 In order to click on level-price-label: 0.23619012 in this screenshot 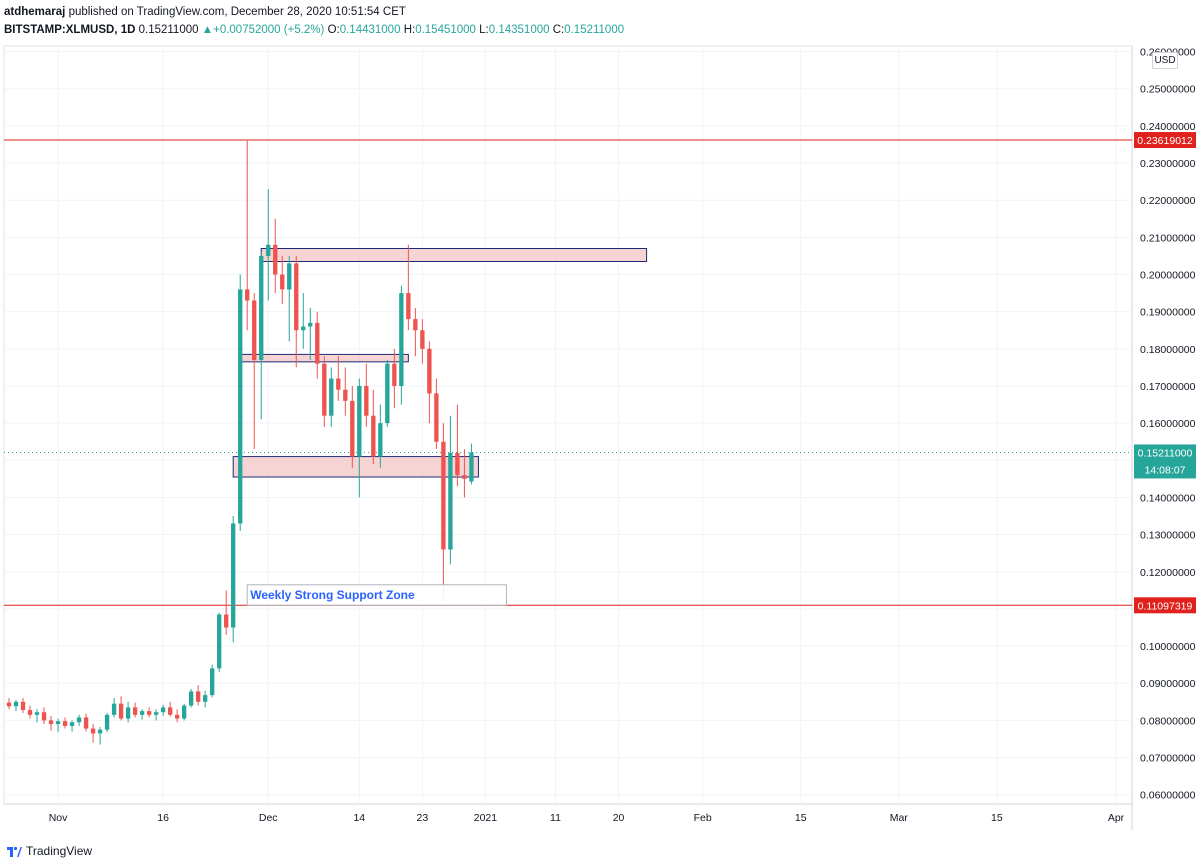, I will do `click(1165, 141)`.